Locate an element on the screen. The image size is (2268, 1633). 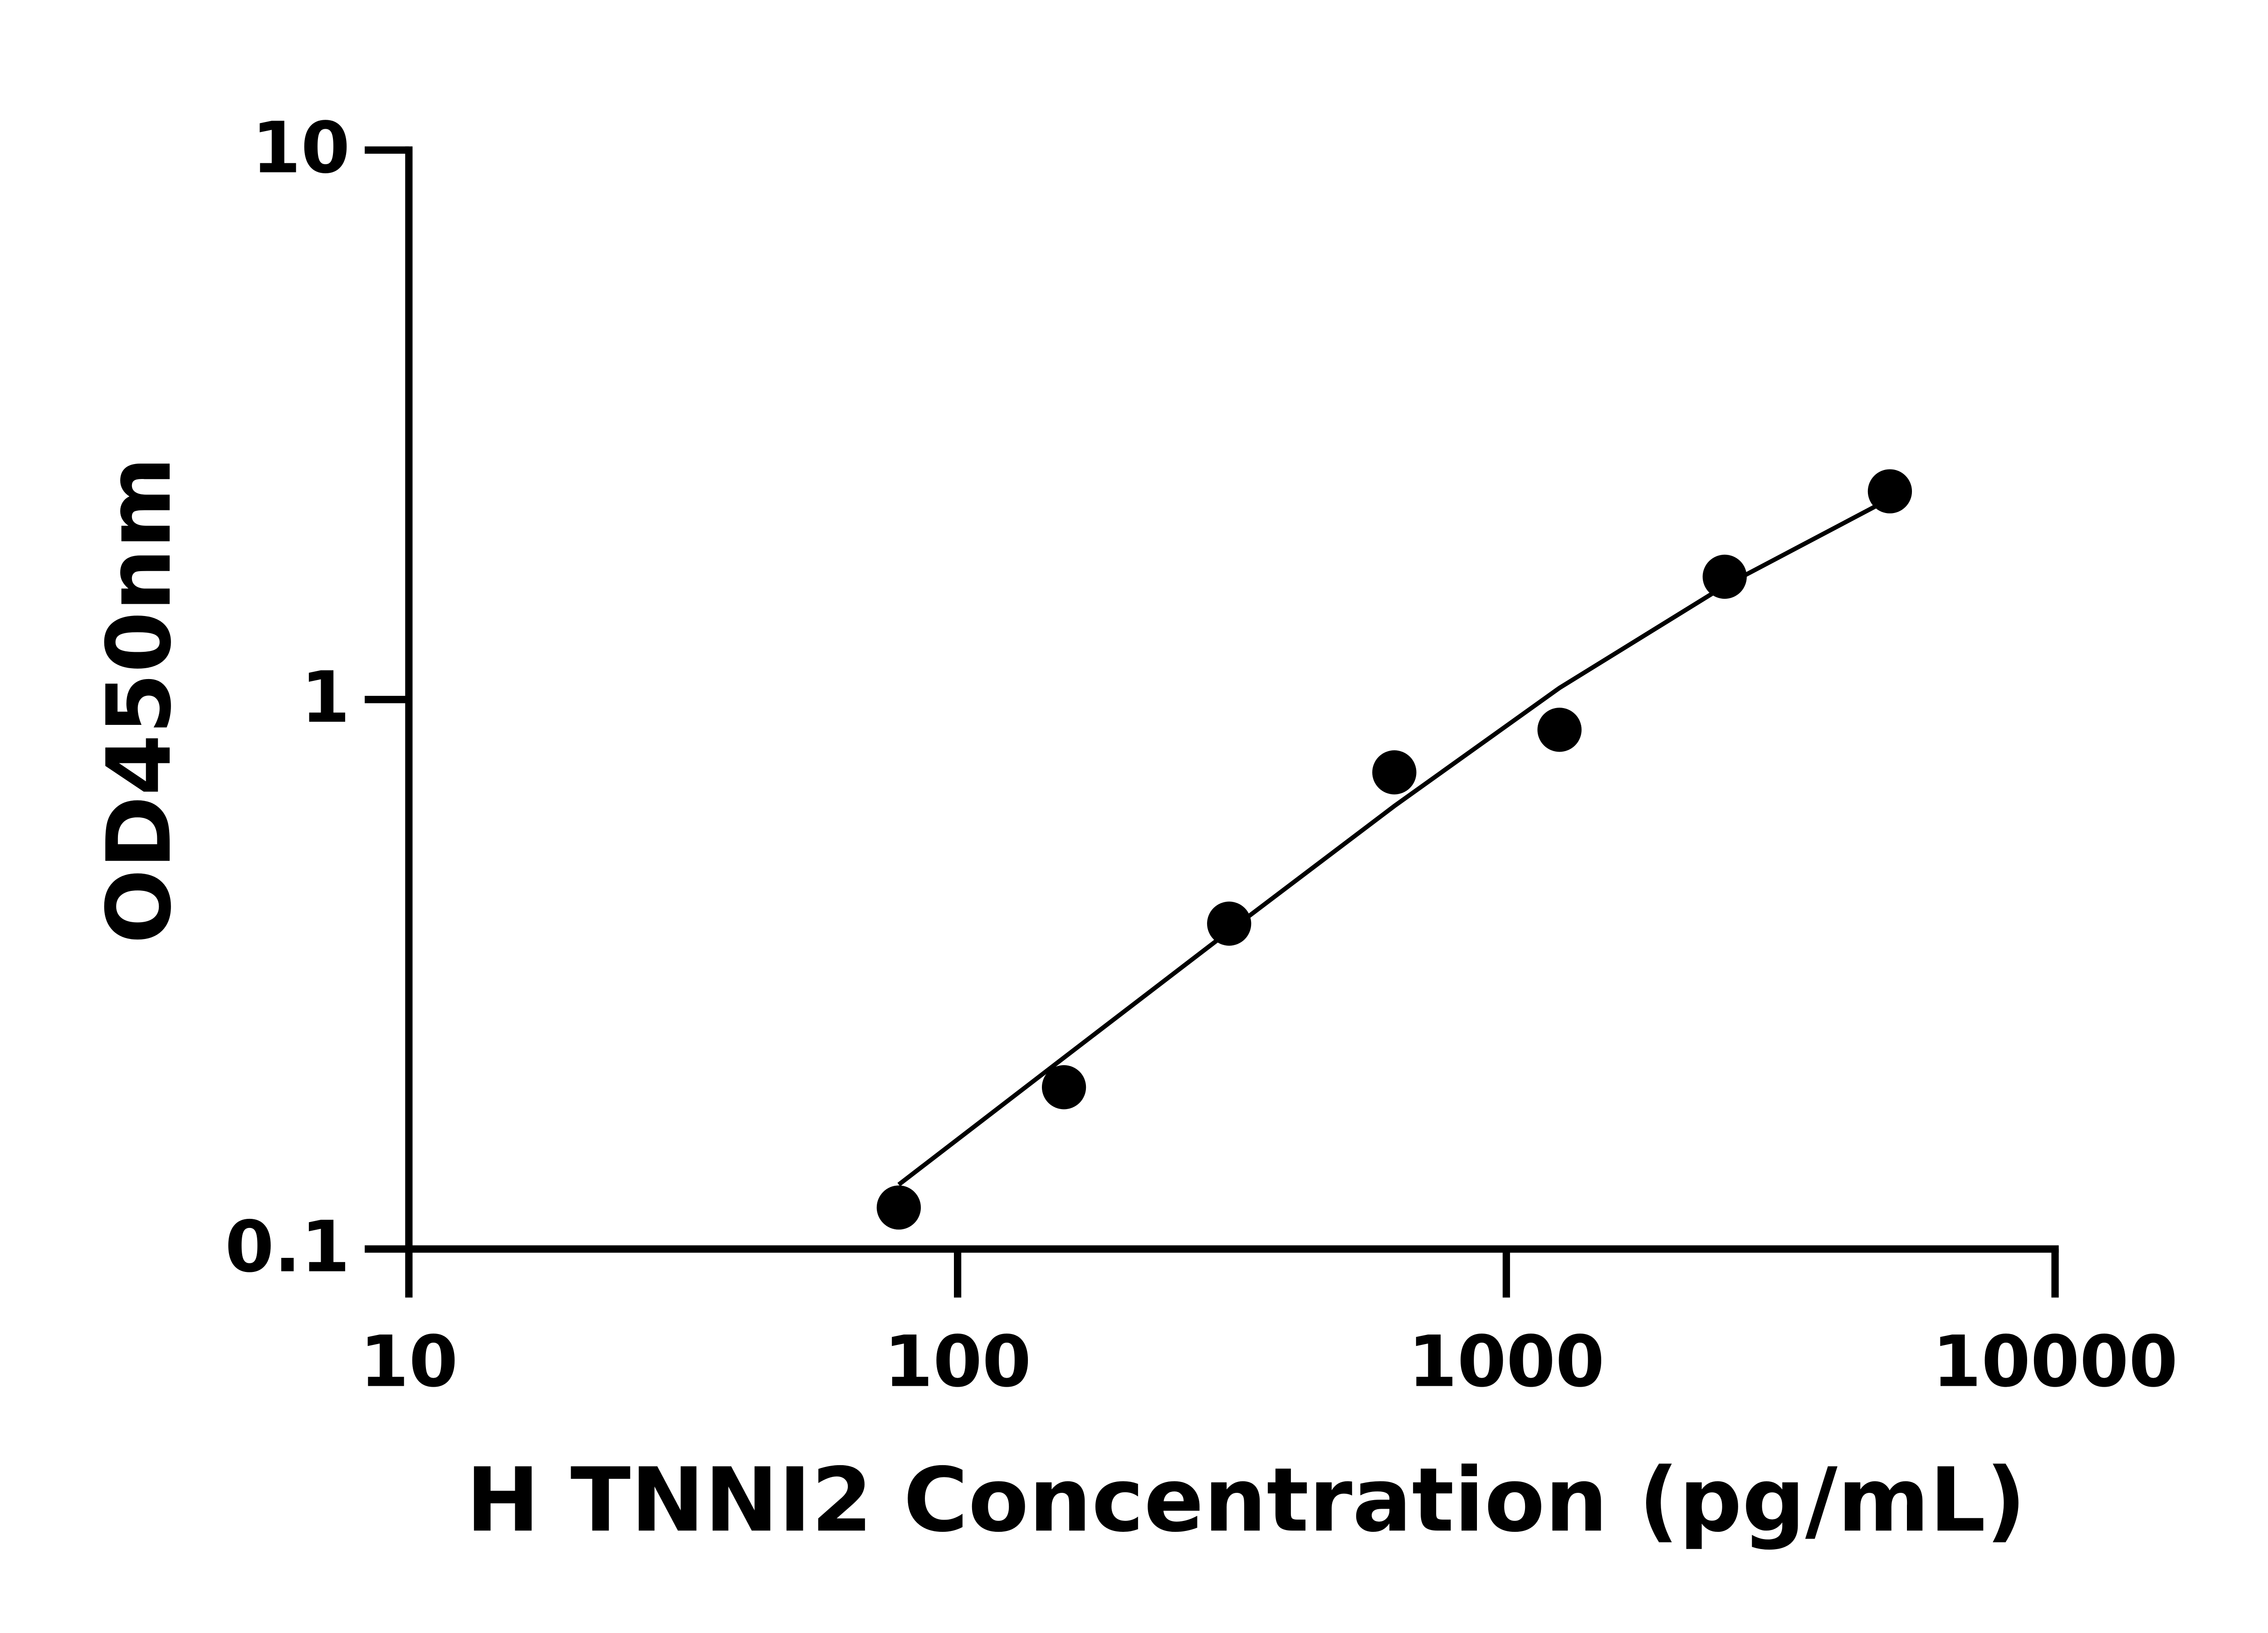
x-tick-label: 100 is located at coordinates (957, 1361).